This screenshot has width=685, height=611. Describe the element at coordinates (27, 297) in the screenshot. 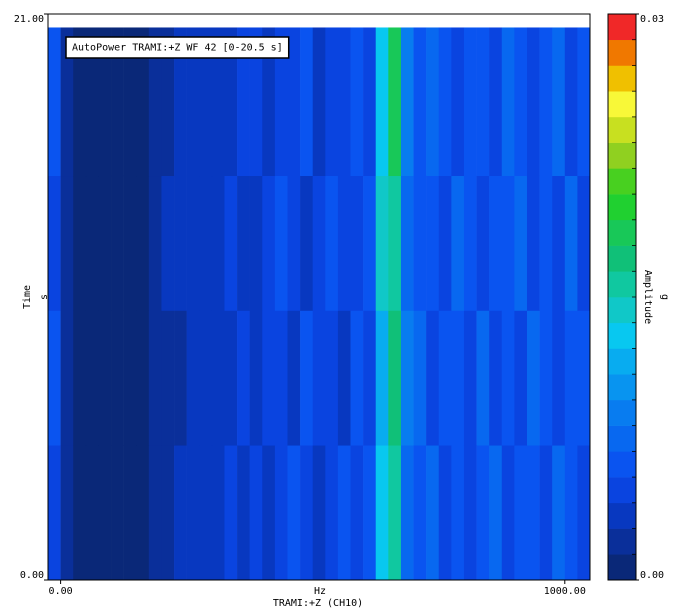

I see `y-axis-label: Time` at that location.